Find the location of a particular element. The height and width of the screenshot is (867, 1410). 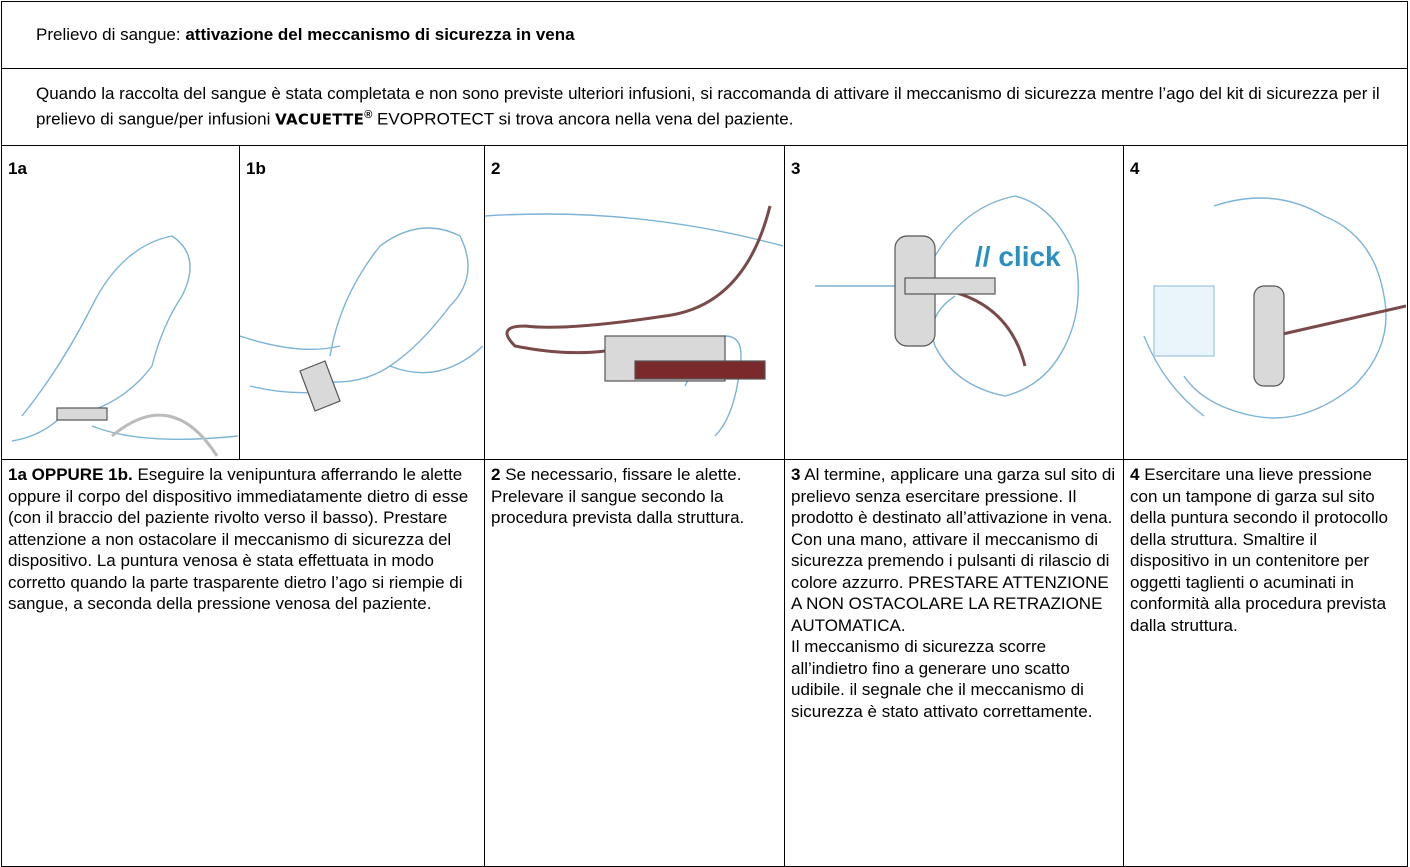

step-label: 4 is located at coordinates (1135, 168).